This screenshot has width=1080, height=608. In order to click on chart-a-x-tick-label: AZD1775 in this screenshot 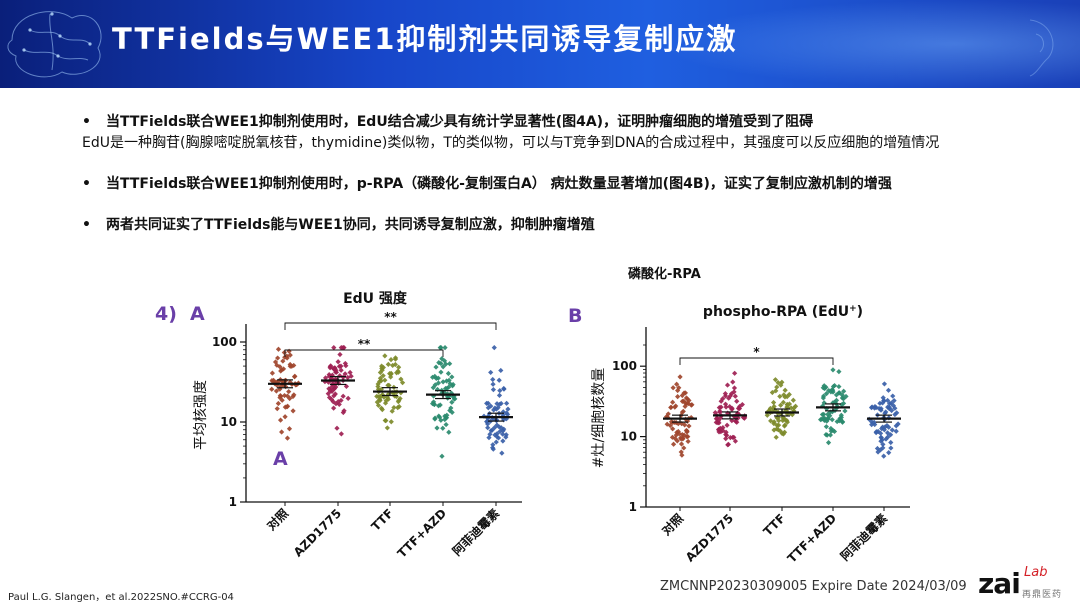, I will do `click(317, 532)`.